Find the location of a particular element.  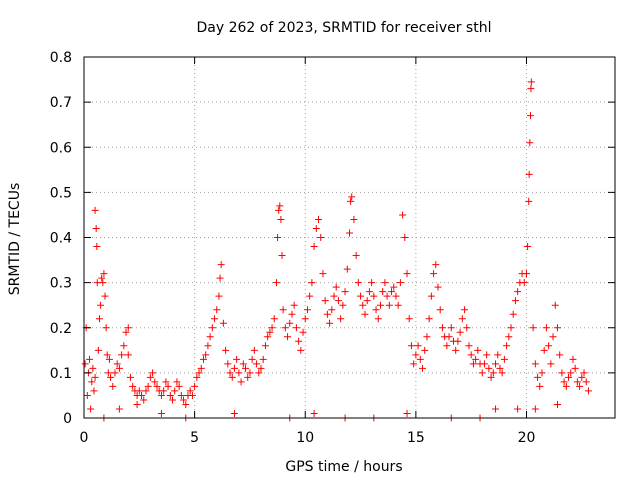

y-tick-label: 0.6 is located at coordinates (61, 148).